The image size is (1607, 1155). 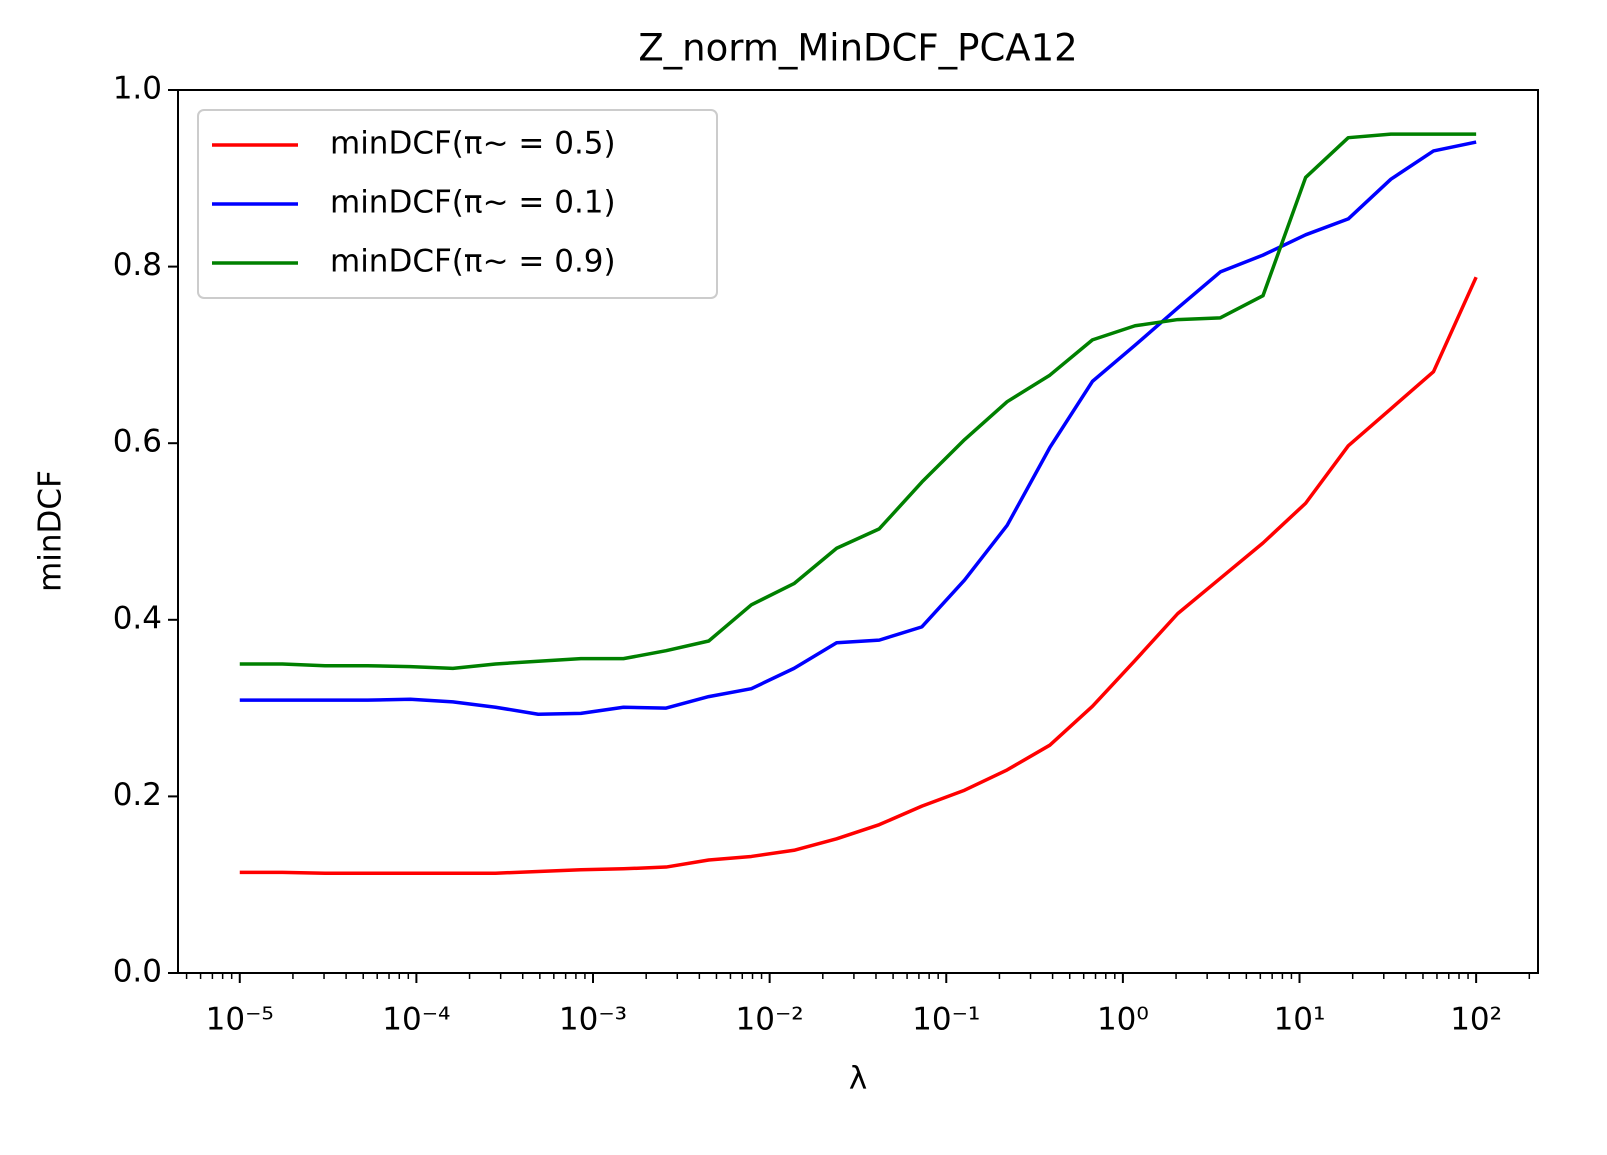 What do you see at coordinates (1476, 1020) in the screenshot?
I see `x-tick-label: 10²` at bounding box center [1476, 1020].